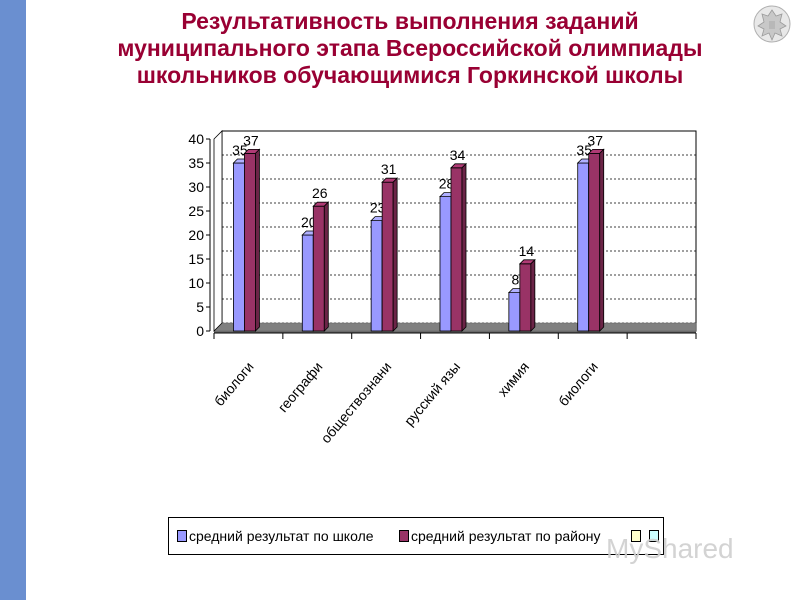  Describe the element at coordinates (447, 184) in the screenshot. I see `data-label: 28` at that location.